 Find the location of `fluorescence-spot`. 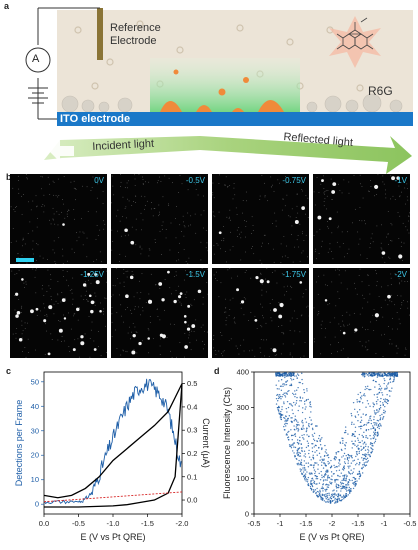

fluorescence-spot is located at coordinates (281, 305).